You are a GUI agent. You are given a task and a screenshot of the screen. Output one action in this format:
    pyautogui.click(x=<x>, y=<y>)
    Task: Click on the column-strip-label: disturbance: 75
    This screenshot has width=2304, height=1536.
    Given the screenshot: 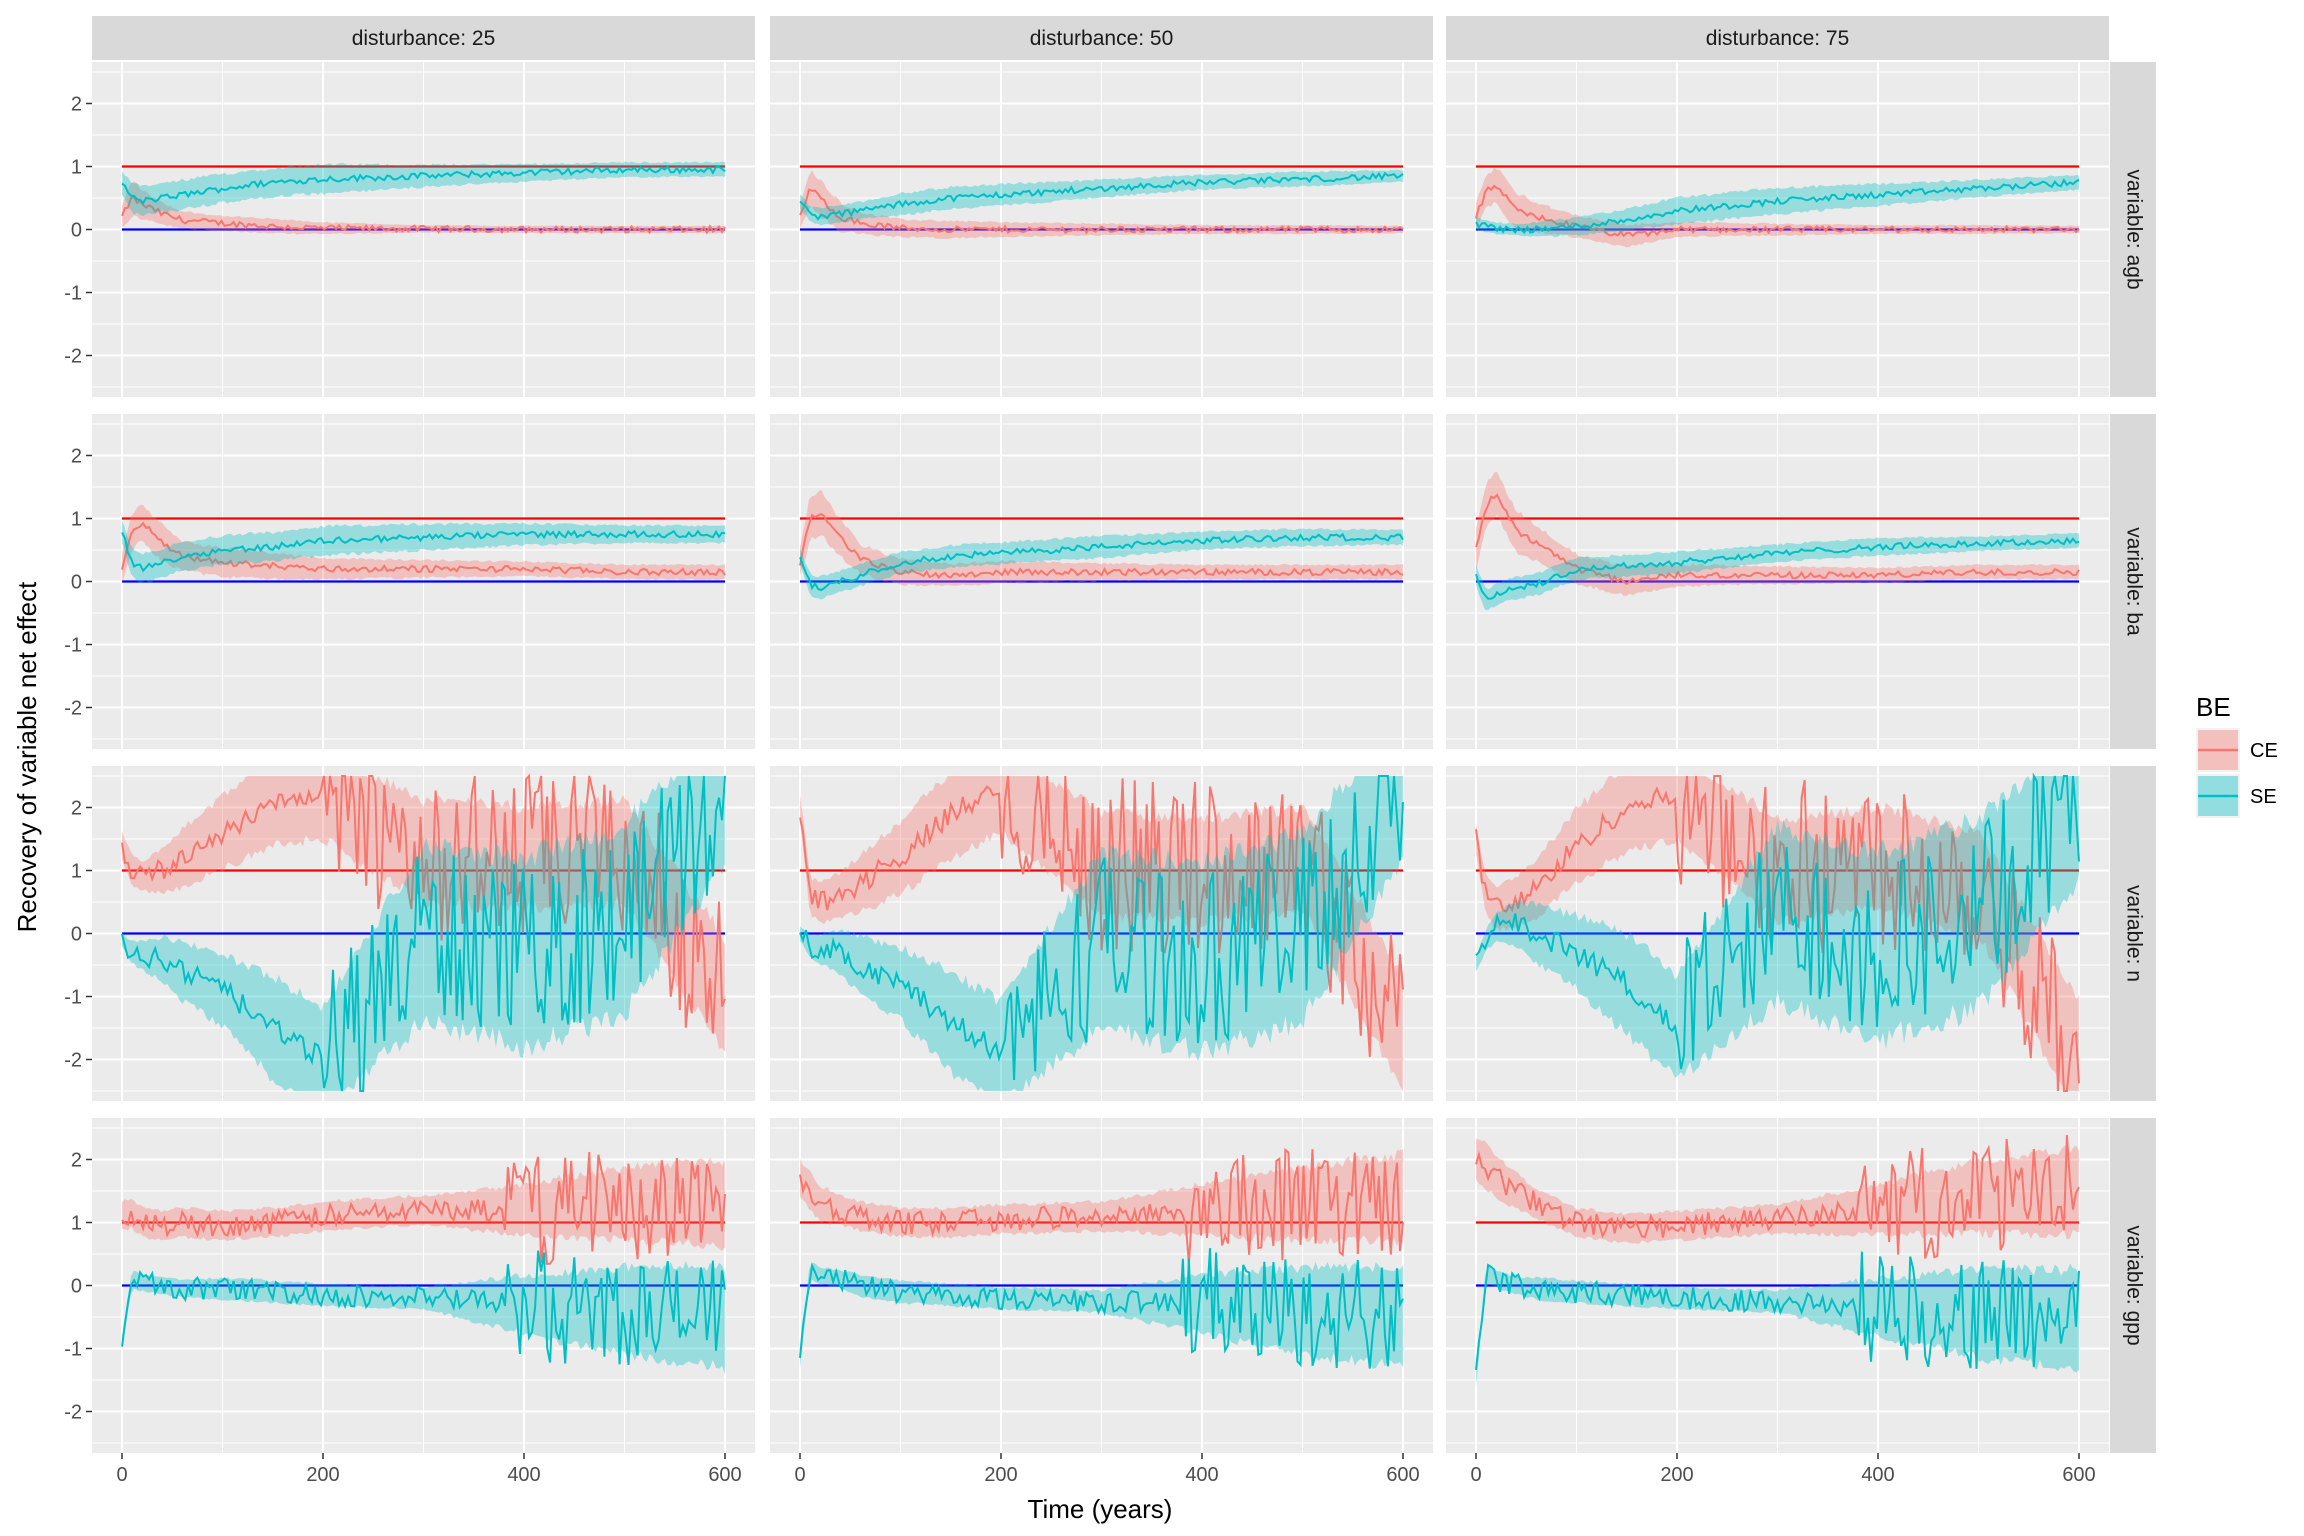 What is the action you would take?
    pyautogui.click(x=1778, y=38)
    